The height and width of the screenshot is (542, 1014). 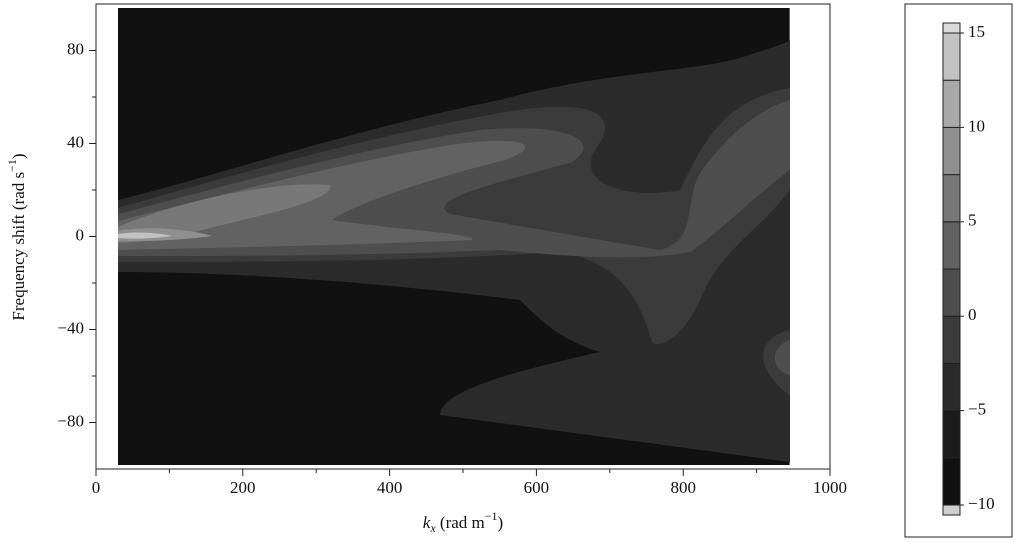 What do you see at coordinates (491, 516) in the screenshot?
I see `x-label-sup: −1` at bounding box center [491, 516].